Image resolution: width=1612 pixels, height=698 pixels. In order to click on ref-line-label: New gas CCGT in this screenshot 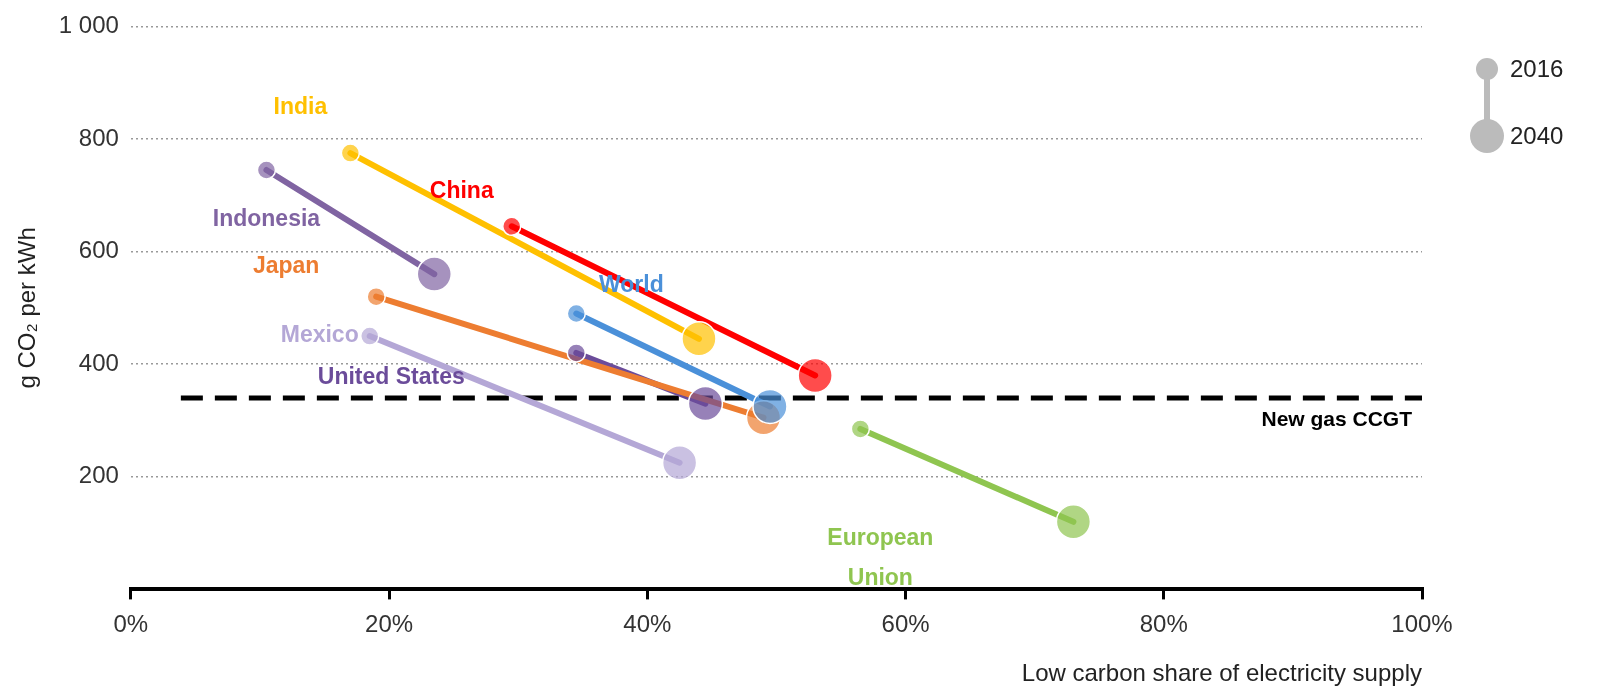, I will do `click(1337, 419)`.